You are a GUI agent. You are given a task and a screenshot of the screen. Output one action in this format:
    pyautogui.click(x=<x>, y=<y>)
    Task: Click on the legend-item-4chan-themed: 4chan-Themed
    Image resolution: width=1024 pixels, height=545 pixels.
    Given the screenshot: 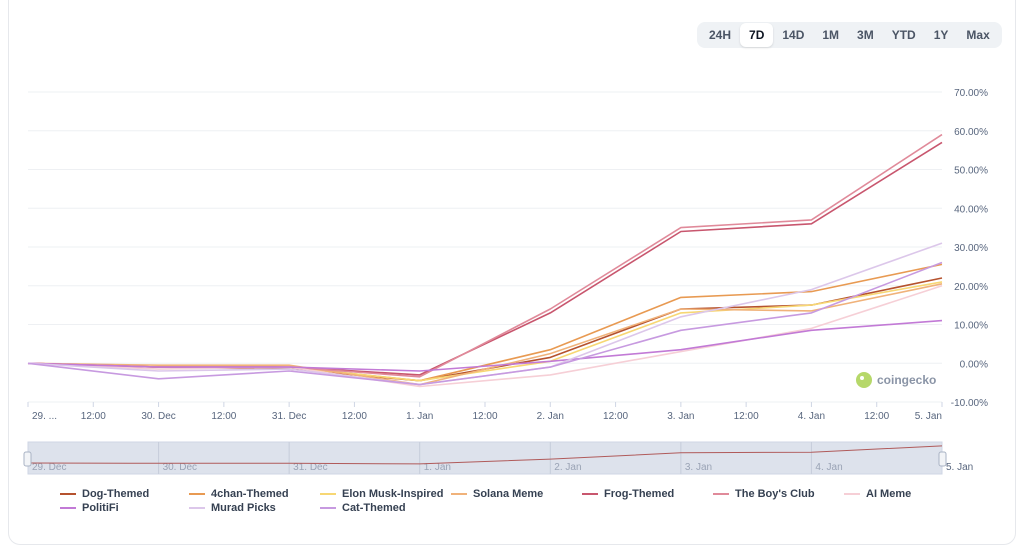 What is the action you would take?
    pyautogui.click(x=239, y=494)
    